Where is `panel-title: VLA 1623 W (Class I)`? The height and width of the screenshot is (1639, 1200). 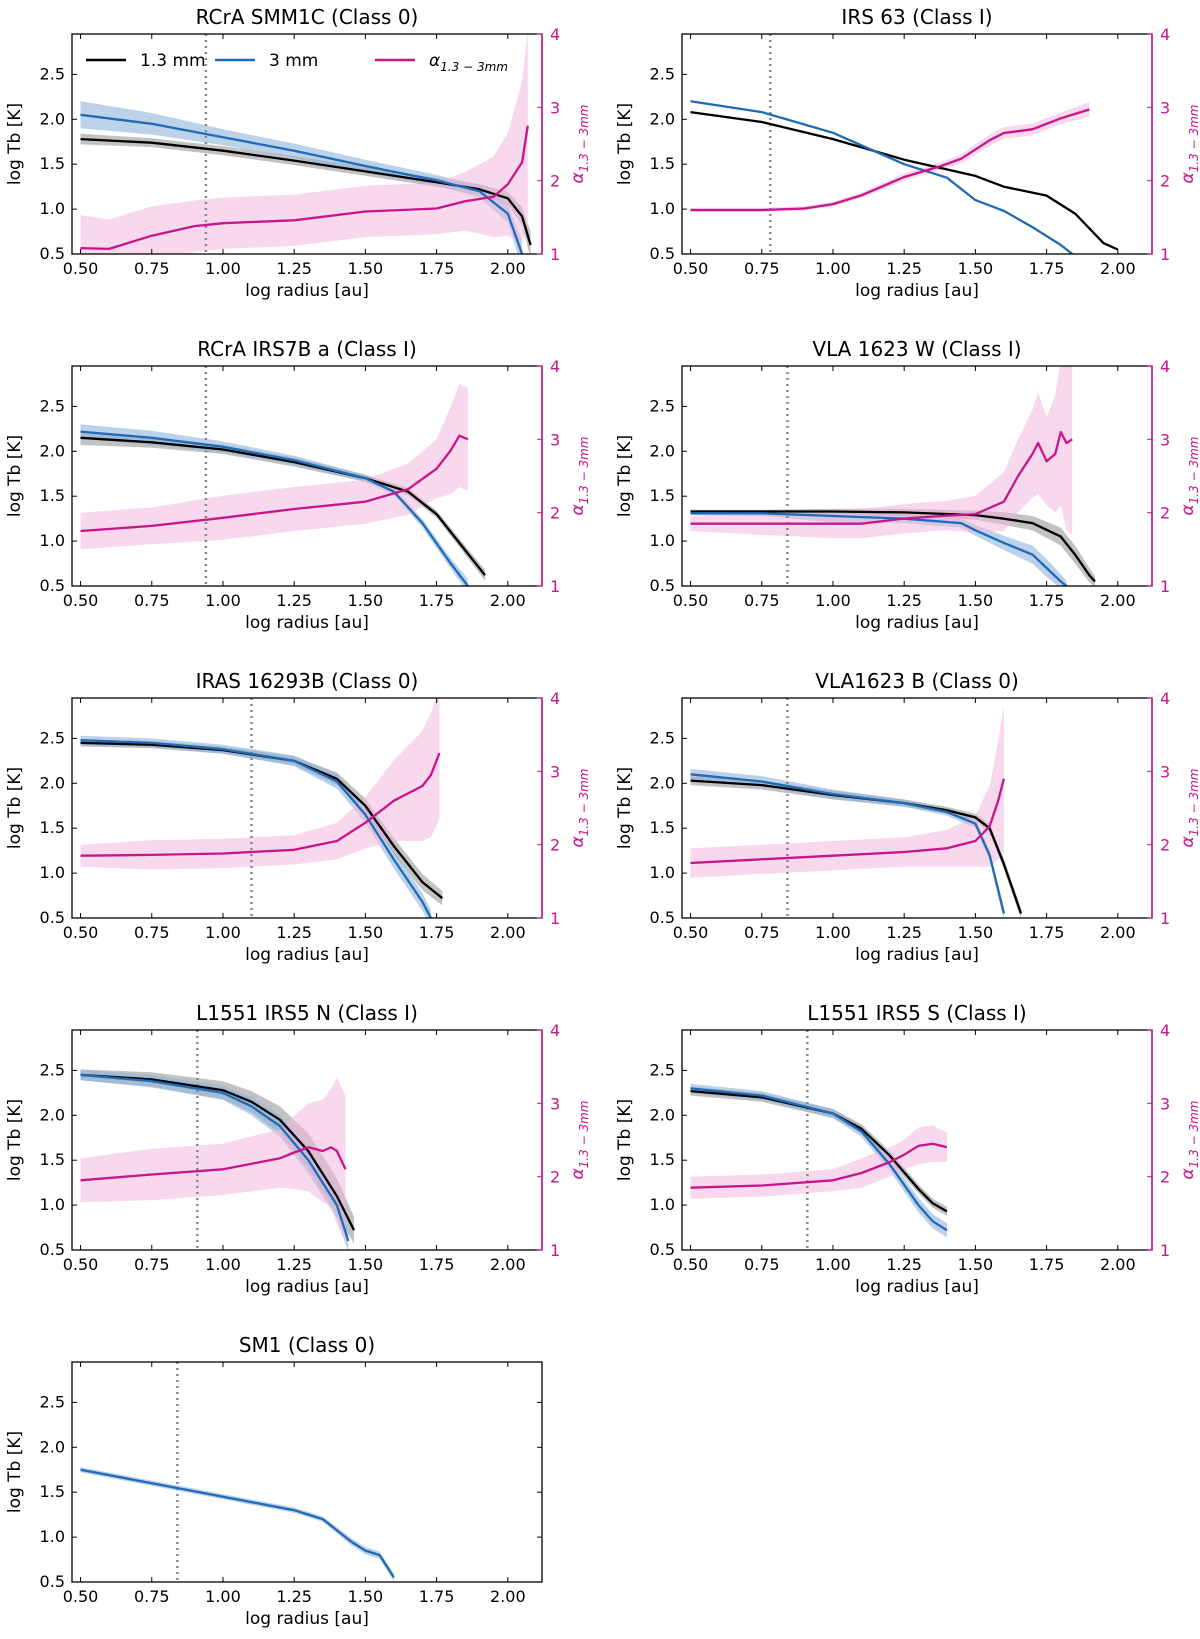
panel-title: VLA 1623 W (Class I) is located at coordinates (916, 349).